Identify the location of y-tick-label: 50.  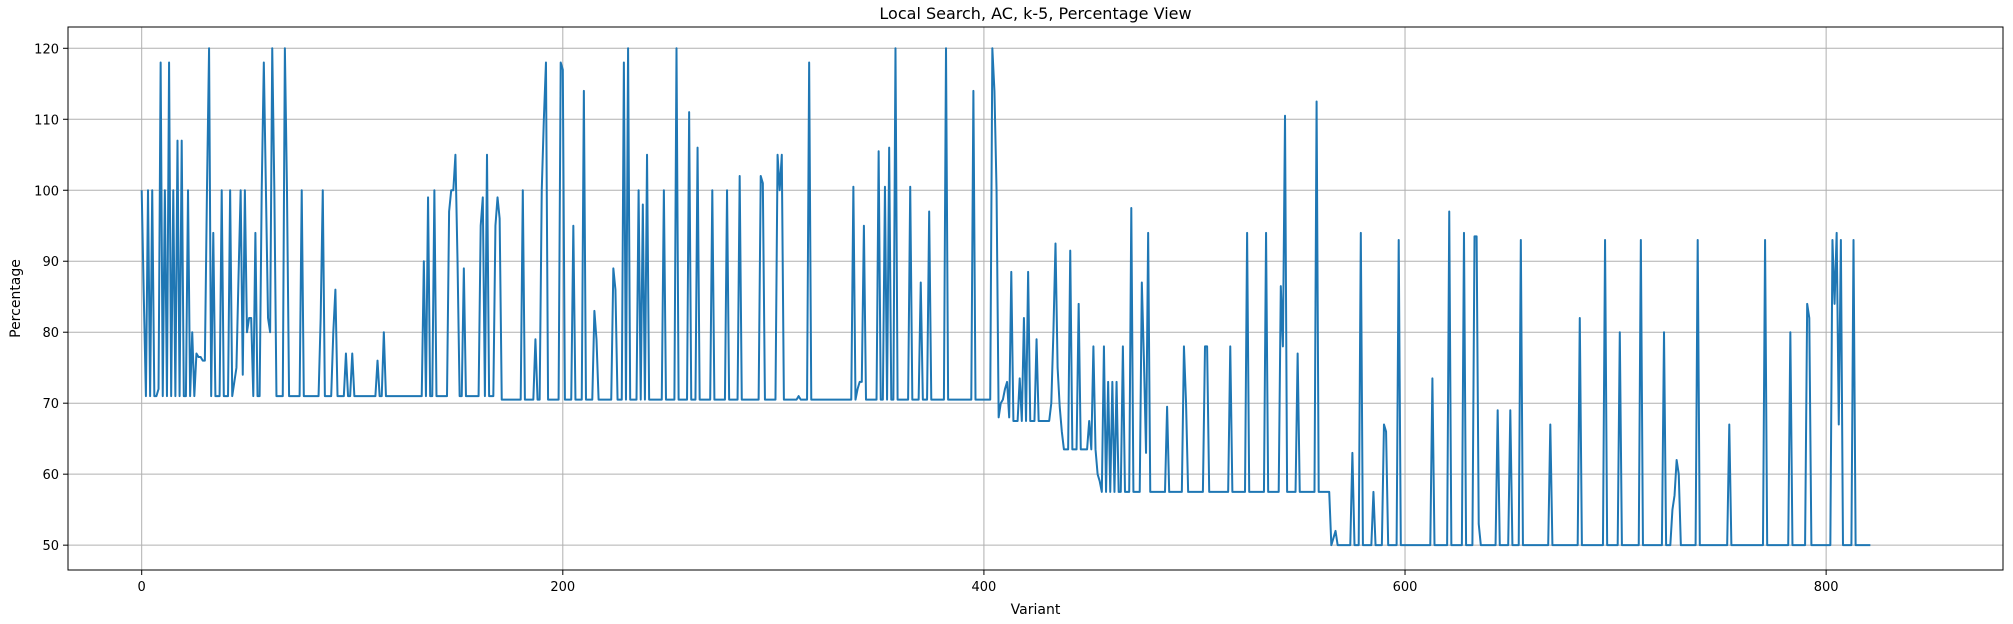
(50, 546).